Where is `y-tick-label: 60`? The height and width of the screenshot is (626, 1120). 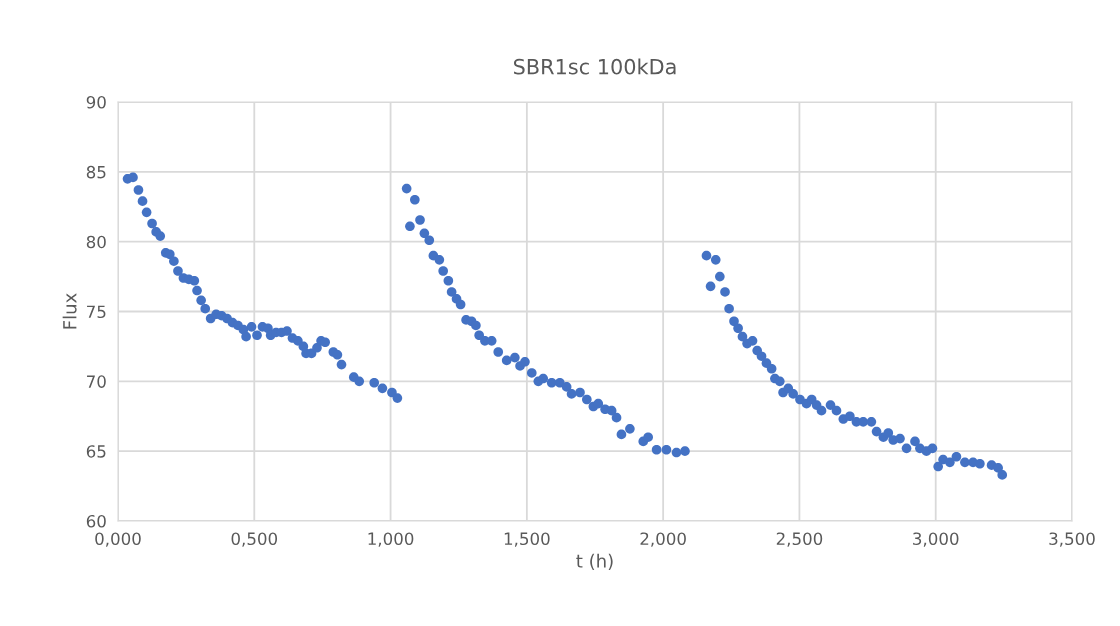
y-tick-label: 60 is located at coordinates (96, 521).